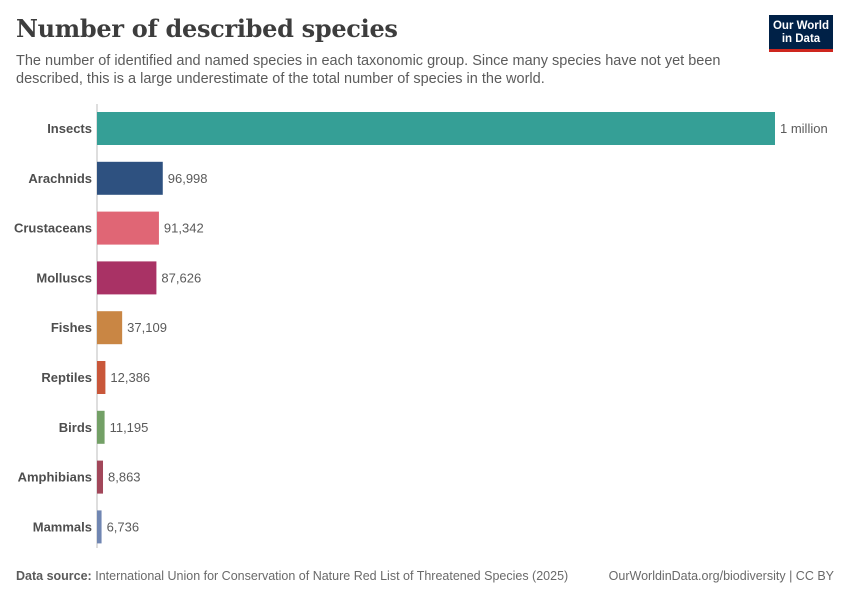 This screenshot has width=850, height=600. What do you see at coordinates (123, 526) in the screenshot?
I see `value-label: 6,736` at bounding box center [123, 526].